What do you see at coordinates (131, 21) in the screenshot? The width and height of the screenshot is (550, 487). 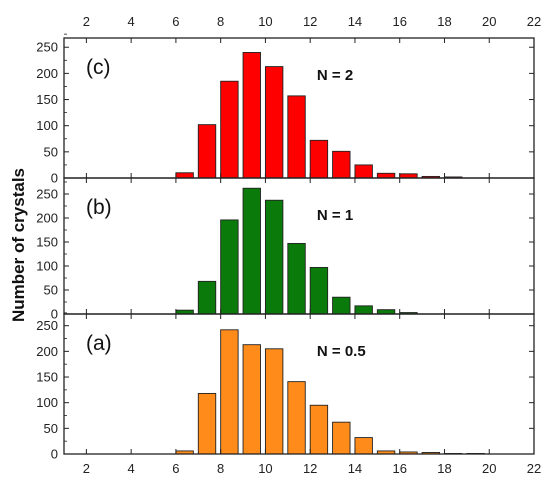 I see `x-tick-label-top: 4` at bounding box center [131, 21].